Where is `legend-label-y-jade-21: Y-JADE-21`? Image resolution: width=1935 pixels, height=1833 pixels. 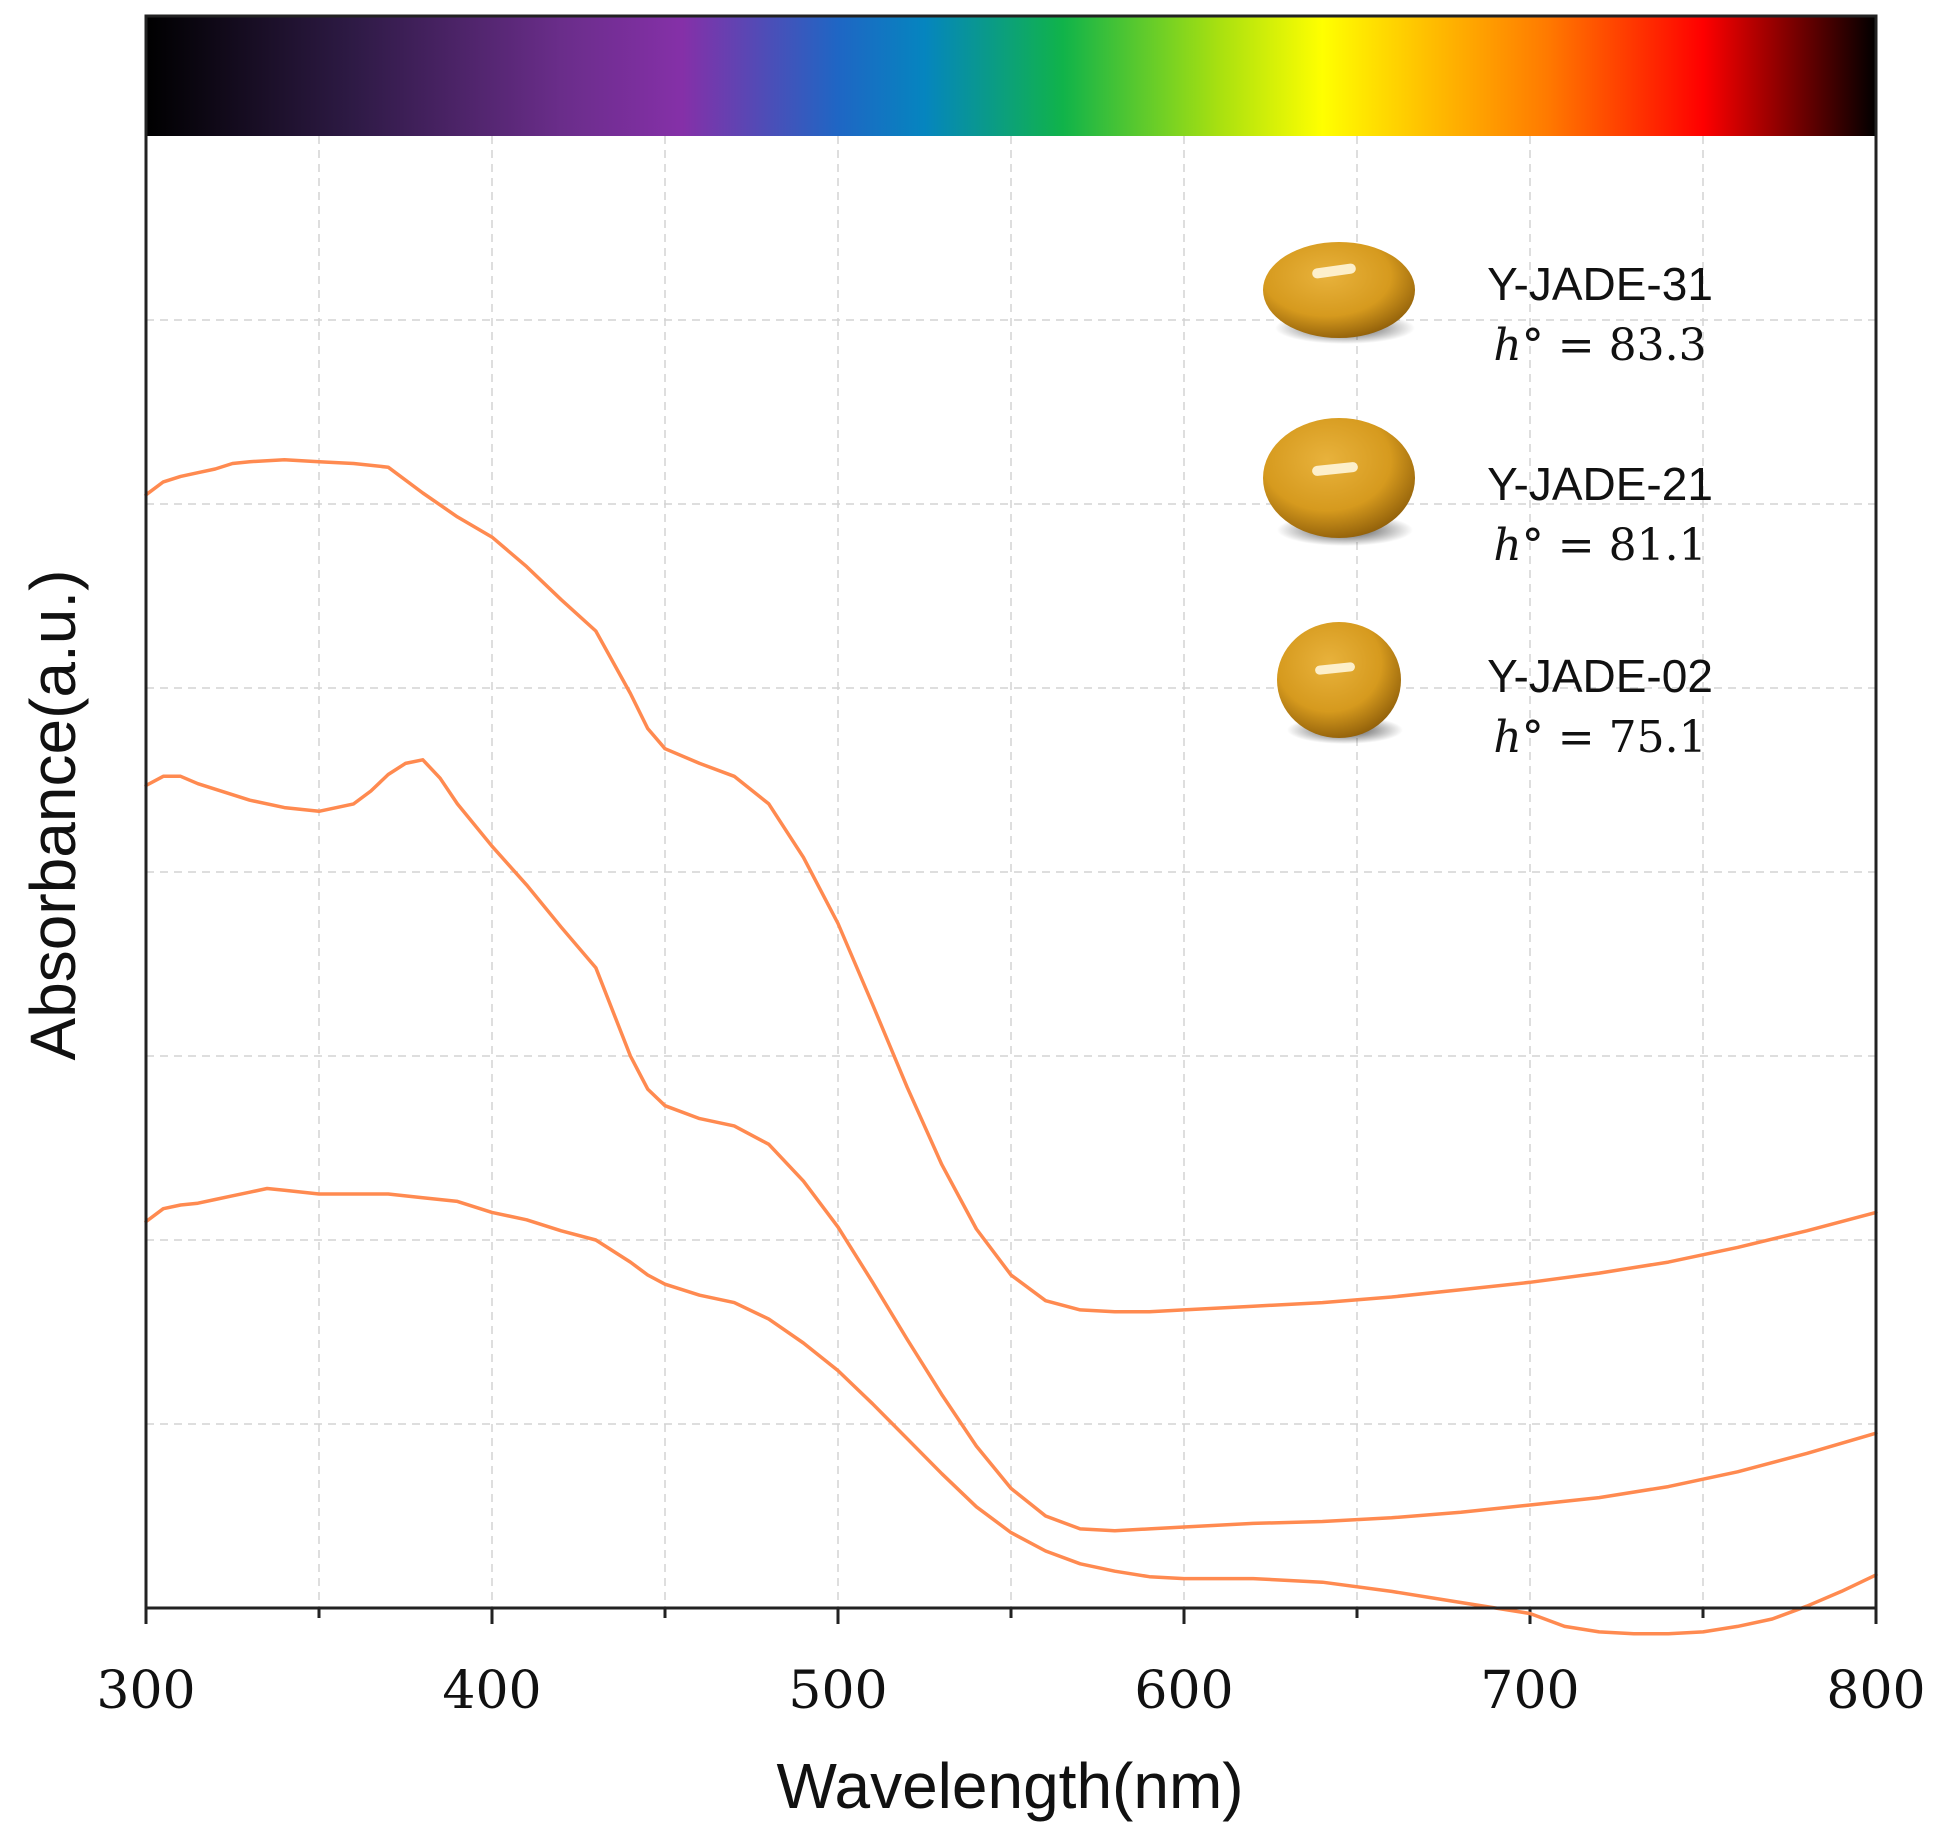 legend-label-y-jade-21: Y-JADE-21 is located at coordinates (1600, 484).